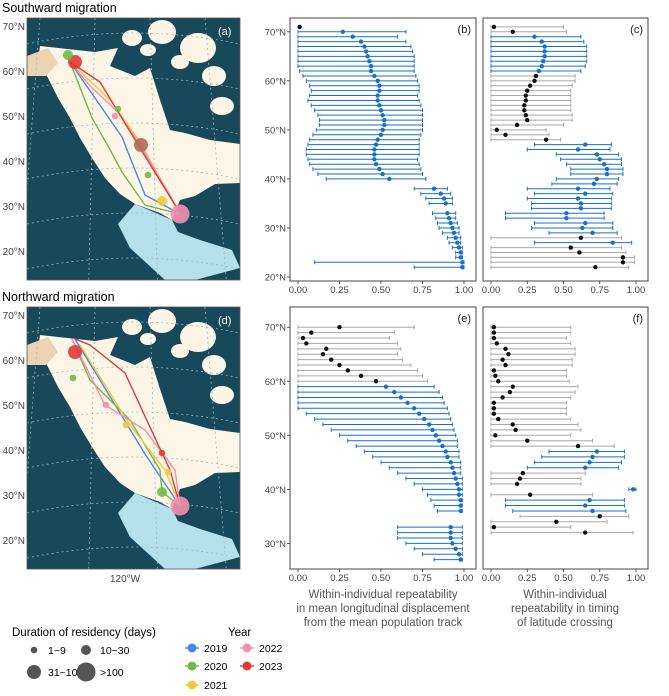 This screenshot has width=669, height=696. What do you see at coordinates (58, 297) in the screenshot?
I see `northward-title: Northward migration` at bounding box center [58, 297].